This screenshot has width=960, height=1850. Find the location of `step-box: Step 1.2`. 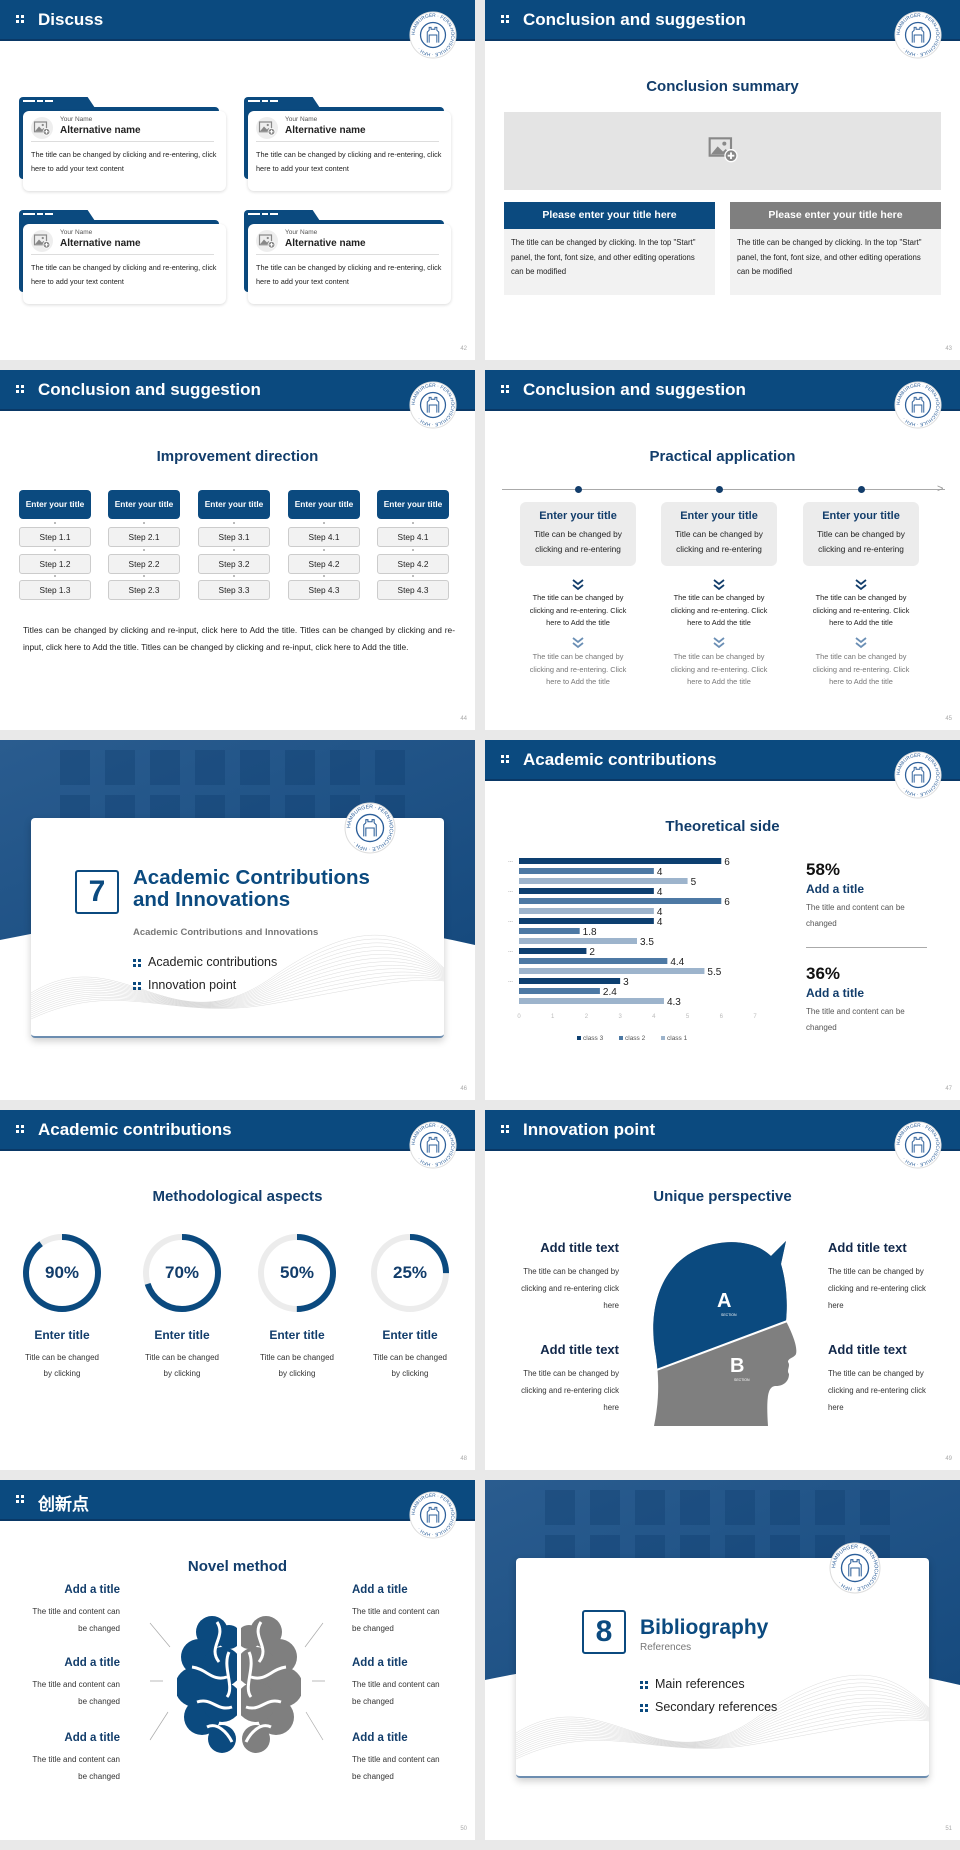

step-box: Step 1.2 is located at coordinates (55, 564).